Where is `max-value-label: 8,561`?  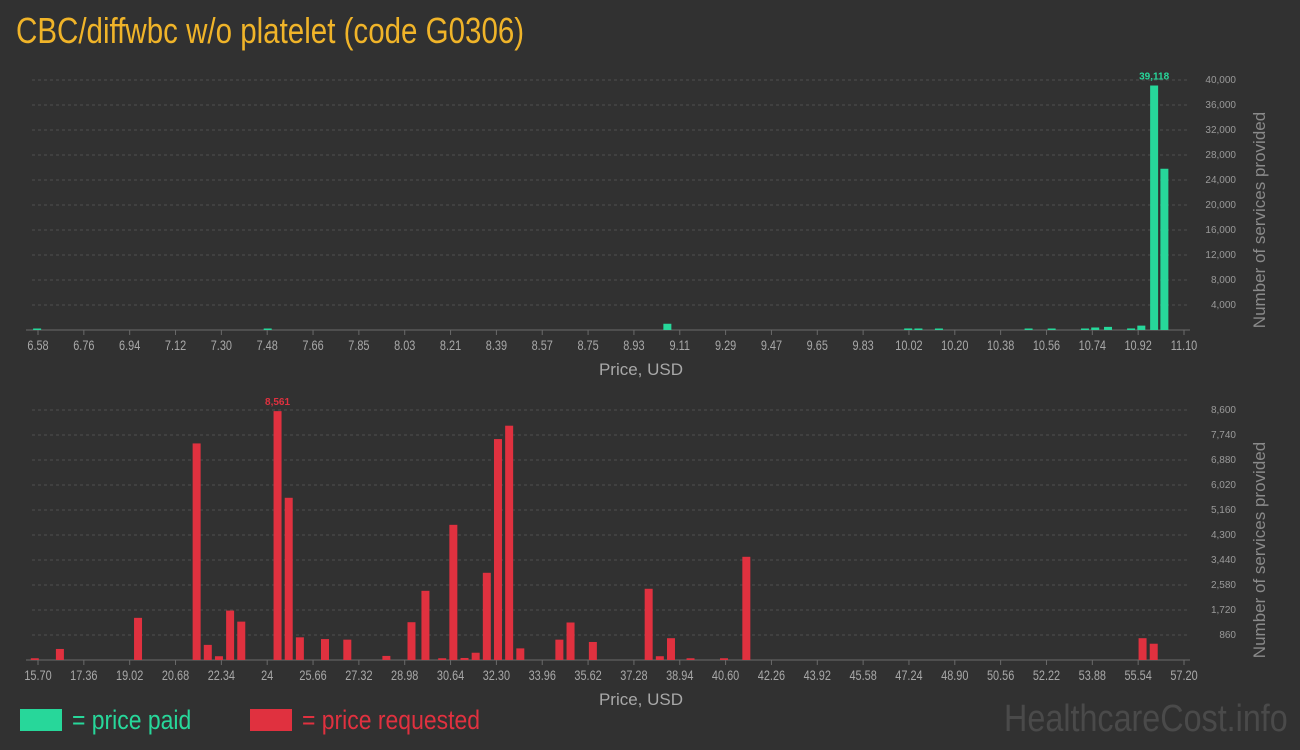 max-value-label: 8,561 is located at coordinates (277, 402).